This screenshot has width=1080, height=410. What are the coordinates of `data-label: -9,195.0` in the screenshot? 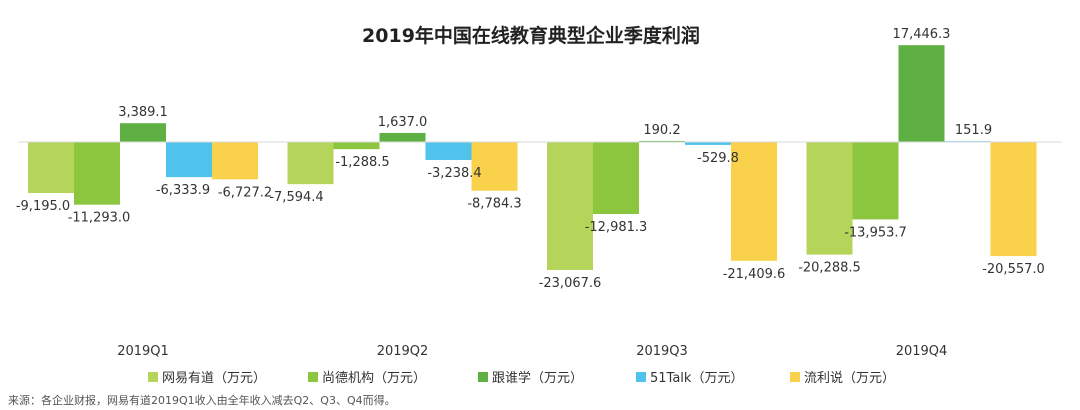 It's located at (43, 206).